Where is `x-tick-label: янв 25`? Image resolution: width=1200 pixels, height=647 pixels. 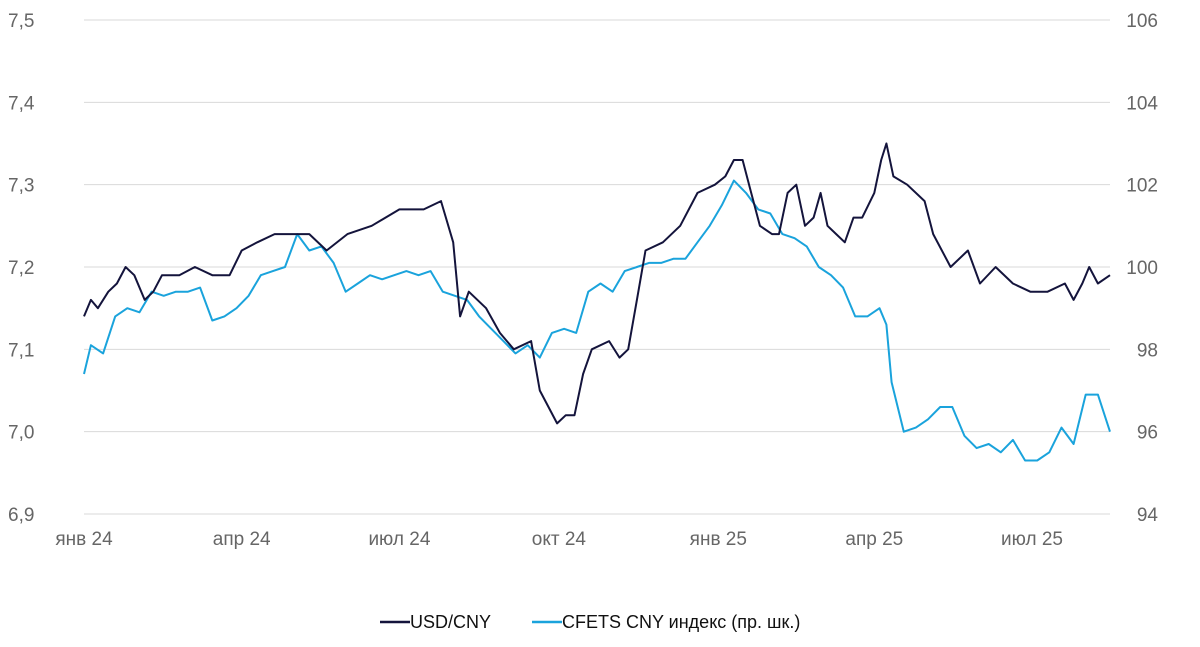
x-tick-label: янв 25 is located at coordinates (718, 539).